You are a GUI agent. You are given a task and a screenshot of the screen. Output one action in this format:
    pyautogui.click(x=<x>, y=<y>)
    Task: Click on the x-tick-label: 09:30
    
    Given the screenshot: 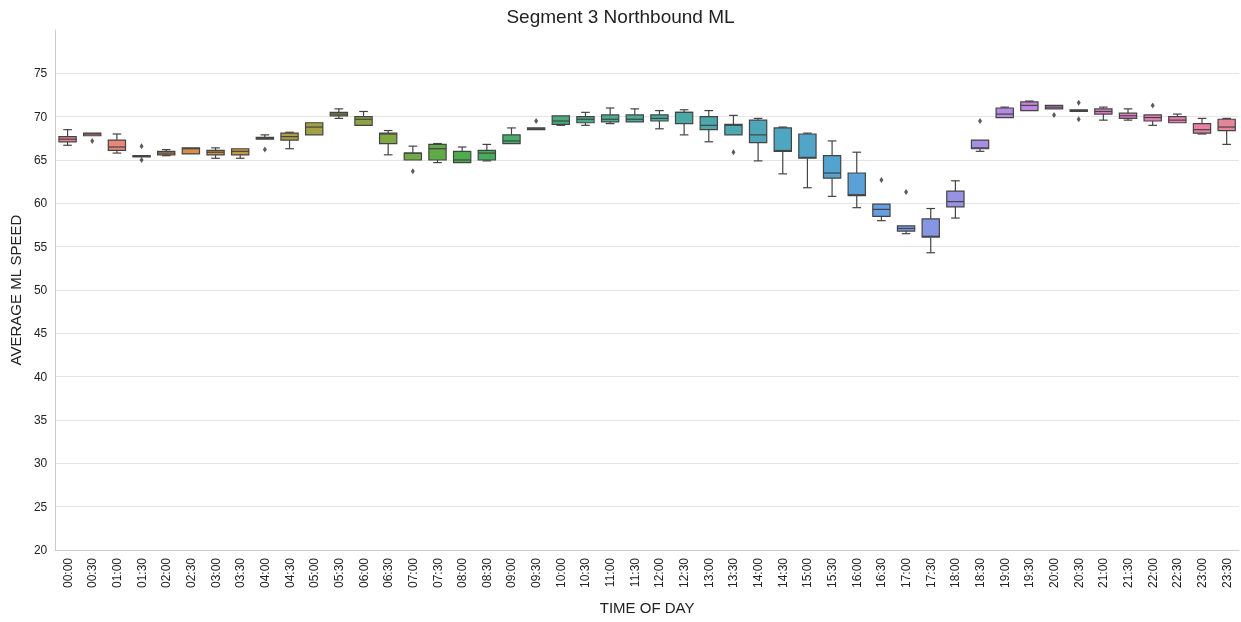 What is the action you would take?
    pyautogui.click(x=536, y=573)
    